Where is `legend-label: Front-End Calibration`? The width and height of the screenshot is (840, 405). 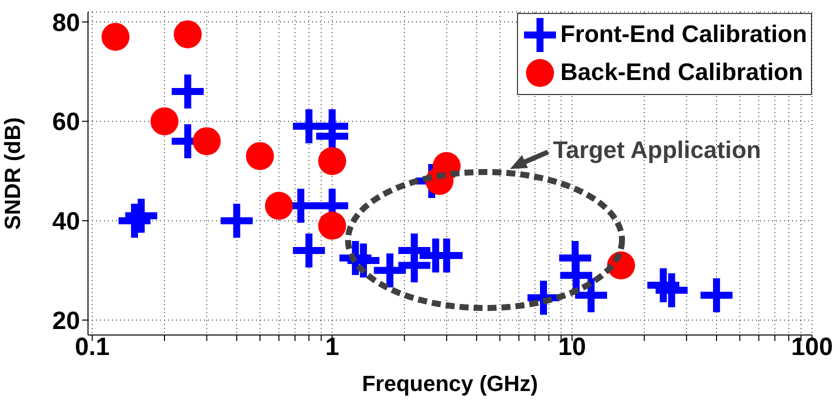 legend-label: Front-End Calibration is located at coordinates (683, 35).